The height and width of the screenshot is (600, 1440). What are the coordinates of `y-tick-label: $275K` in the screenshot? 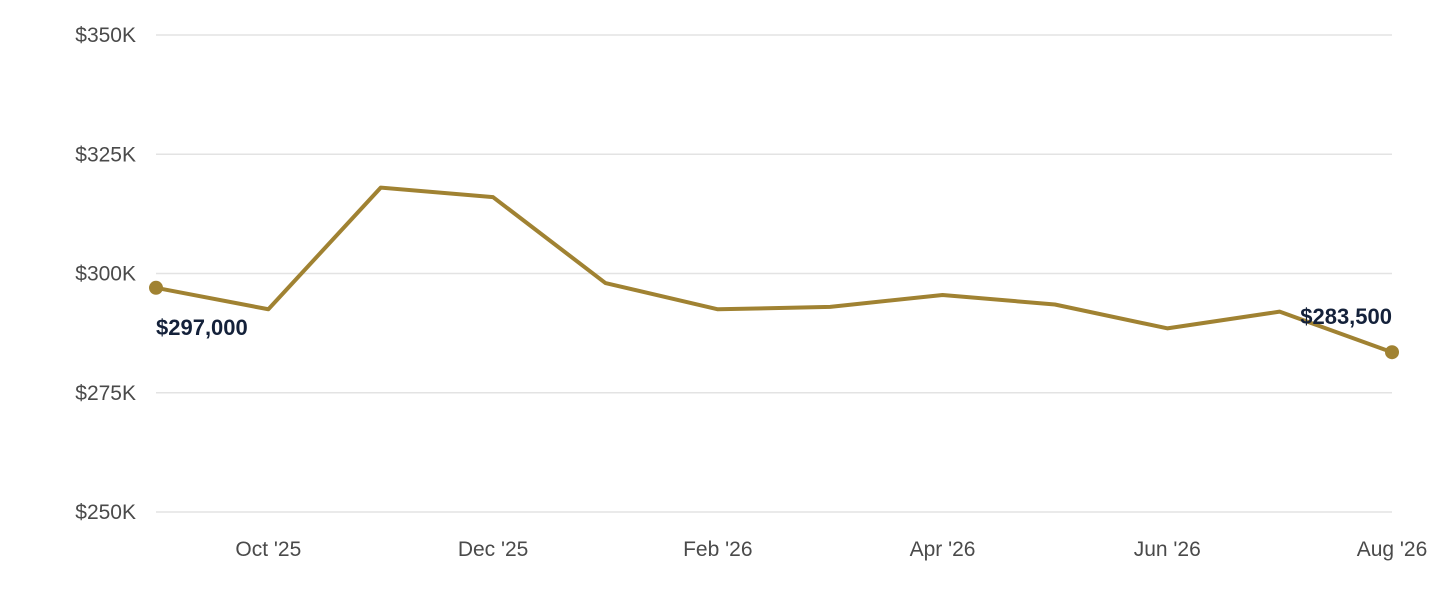 It's located at (105, 393).